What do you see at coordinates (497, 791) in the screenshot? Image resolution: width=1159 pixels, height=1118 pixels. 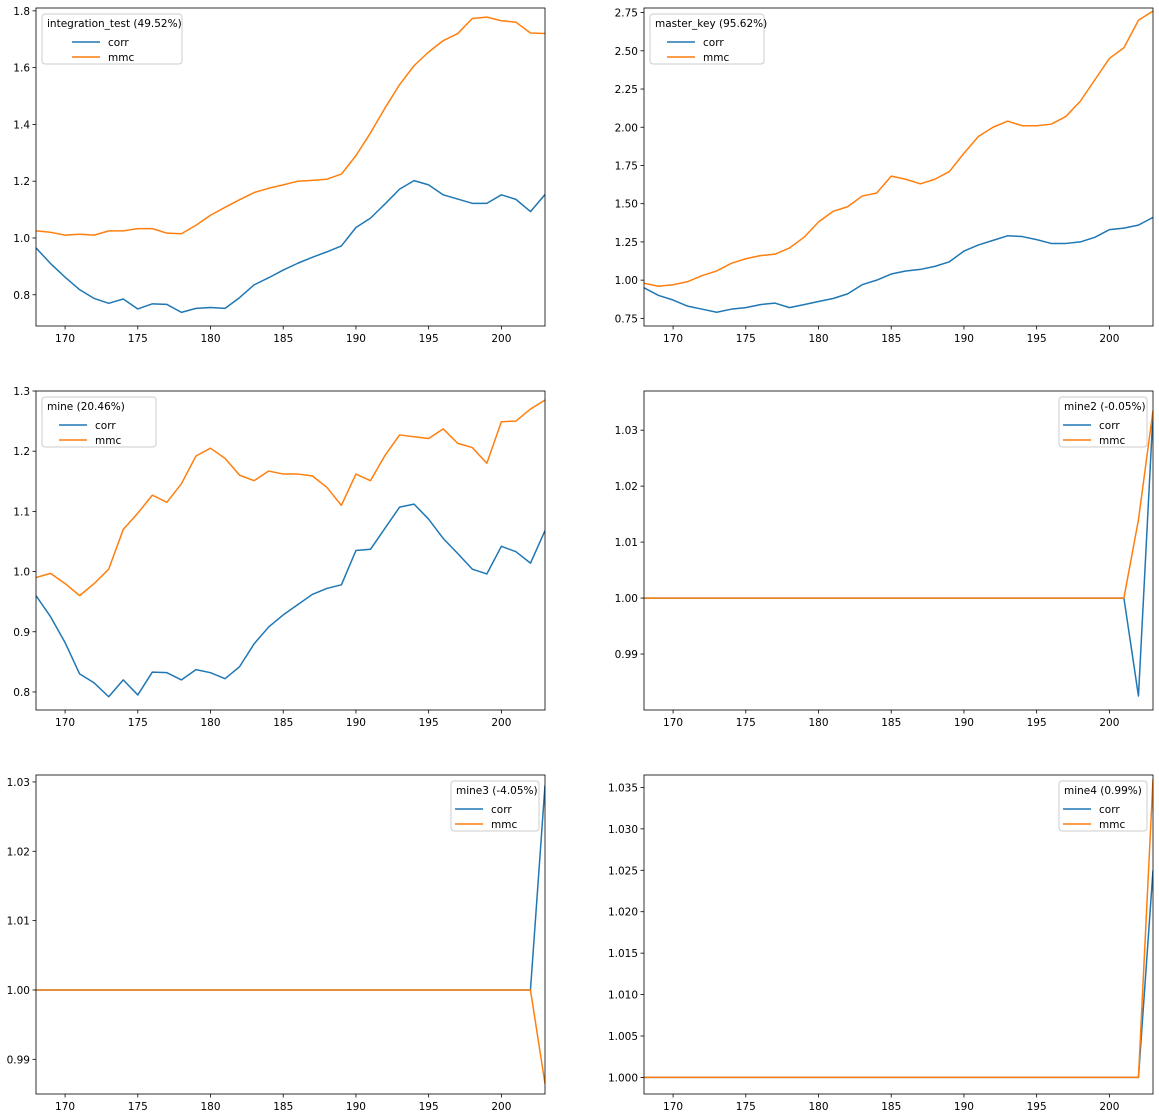 I see `legend-title: mine3 (-4.05%)` at bounding box center [497, 791].